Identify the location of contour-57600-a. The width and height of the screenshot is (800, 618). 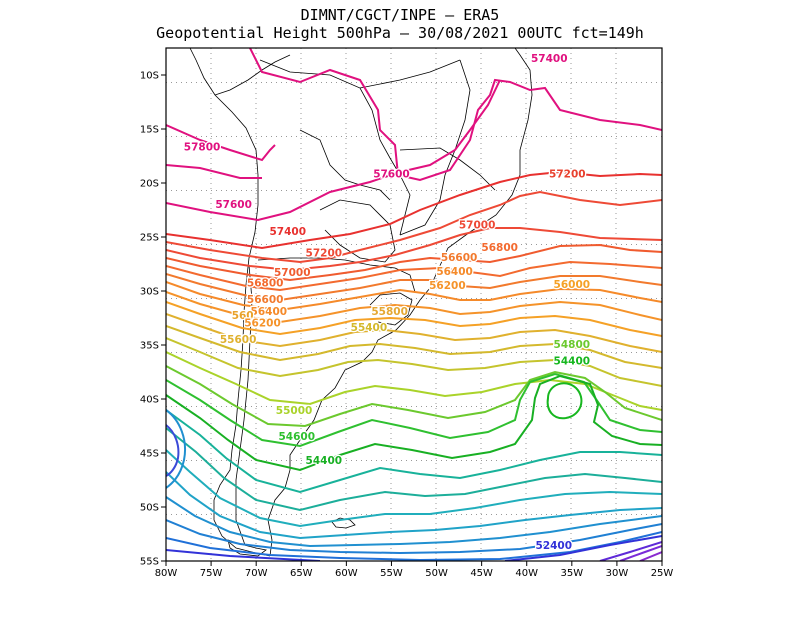
(214, 171).